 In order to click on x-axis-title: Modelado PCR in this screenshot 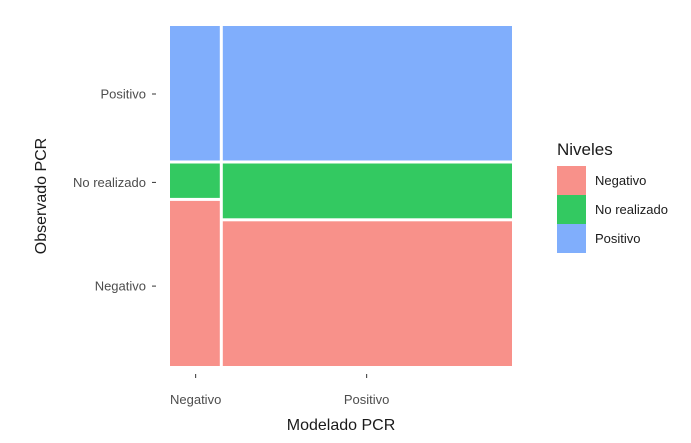, I will do `click(341, 425)`.